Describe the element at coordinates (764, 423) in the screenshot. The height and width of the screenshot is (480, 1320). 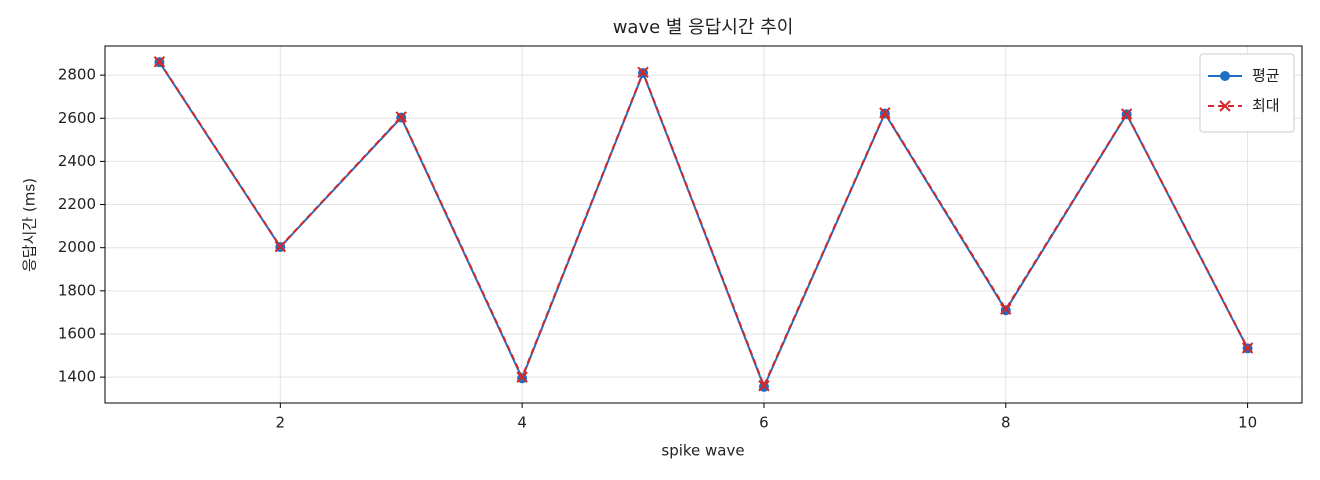
I see `x-tick-label: 6` at that location.